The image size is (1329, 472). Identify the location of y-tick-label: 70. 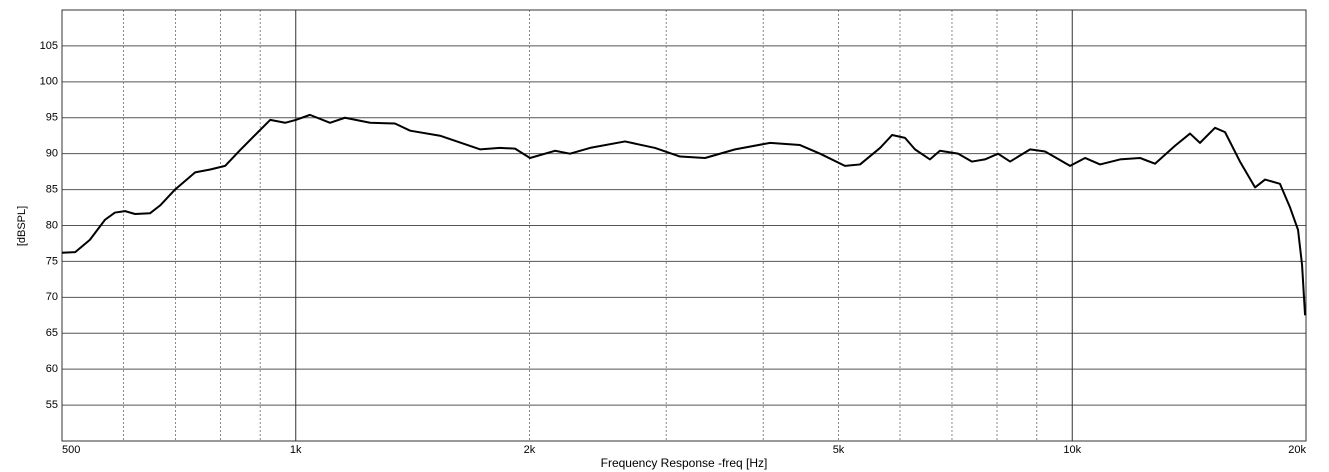
(52, 297).